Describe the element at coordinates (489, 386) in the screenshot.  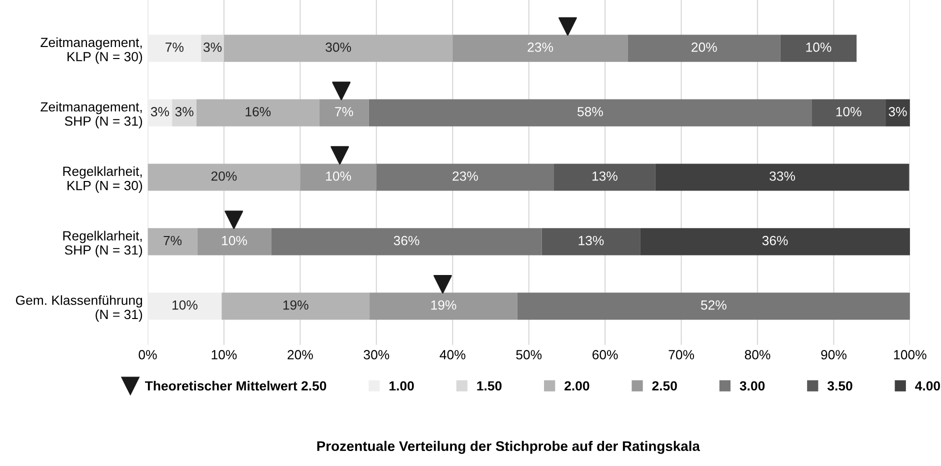
I see `legend-label: 1.50` at that location.